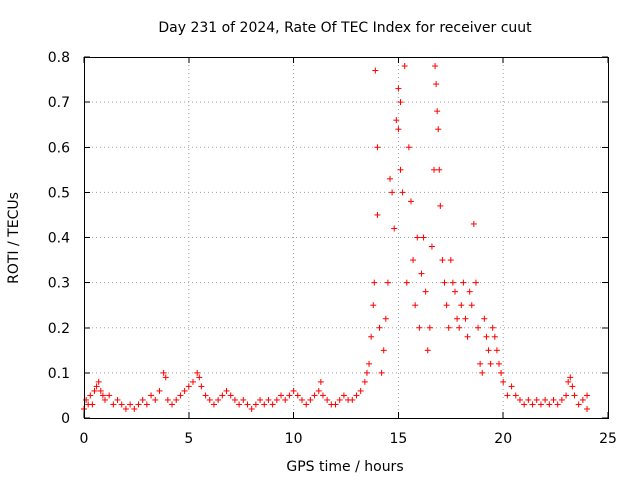  I want to click on x-tick-label: 10, so click(294, 439).